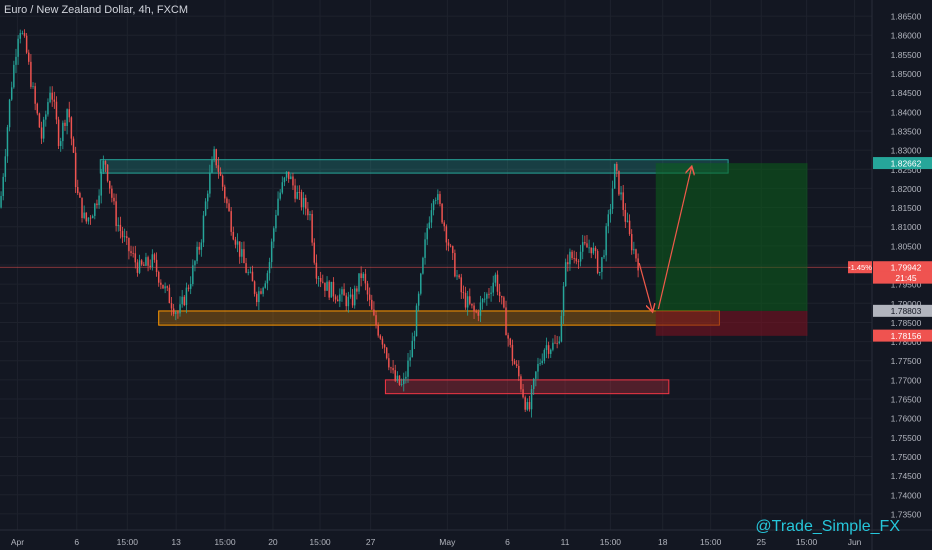 The width and height of the screenshot is (932, 550). Describe the element at coordinates (906, 476) in the screenshot. I see `y-tick-label: 1.74500` at that location.